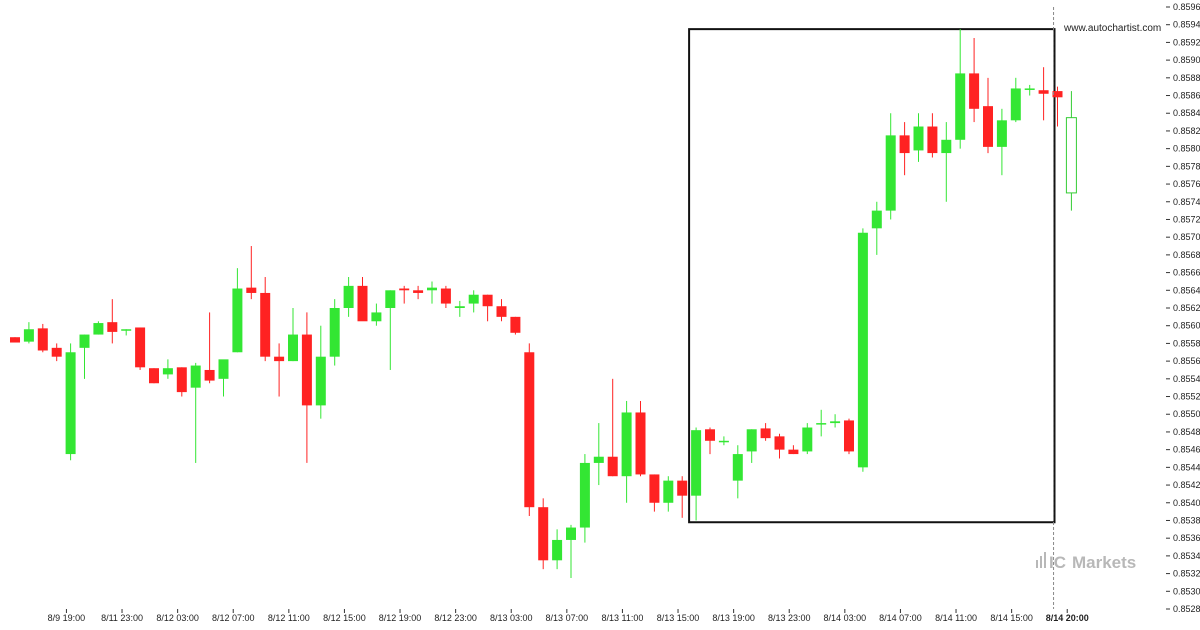 Image resolution: width=1200 pixels, height=630 pixels. Describe the element at coordinates (1186, 308) in the screenshot. I see `y-tick-label: 0.8562` at that location.